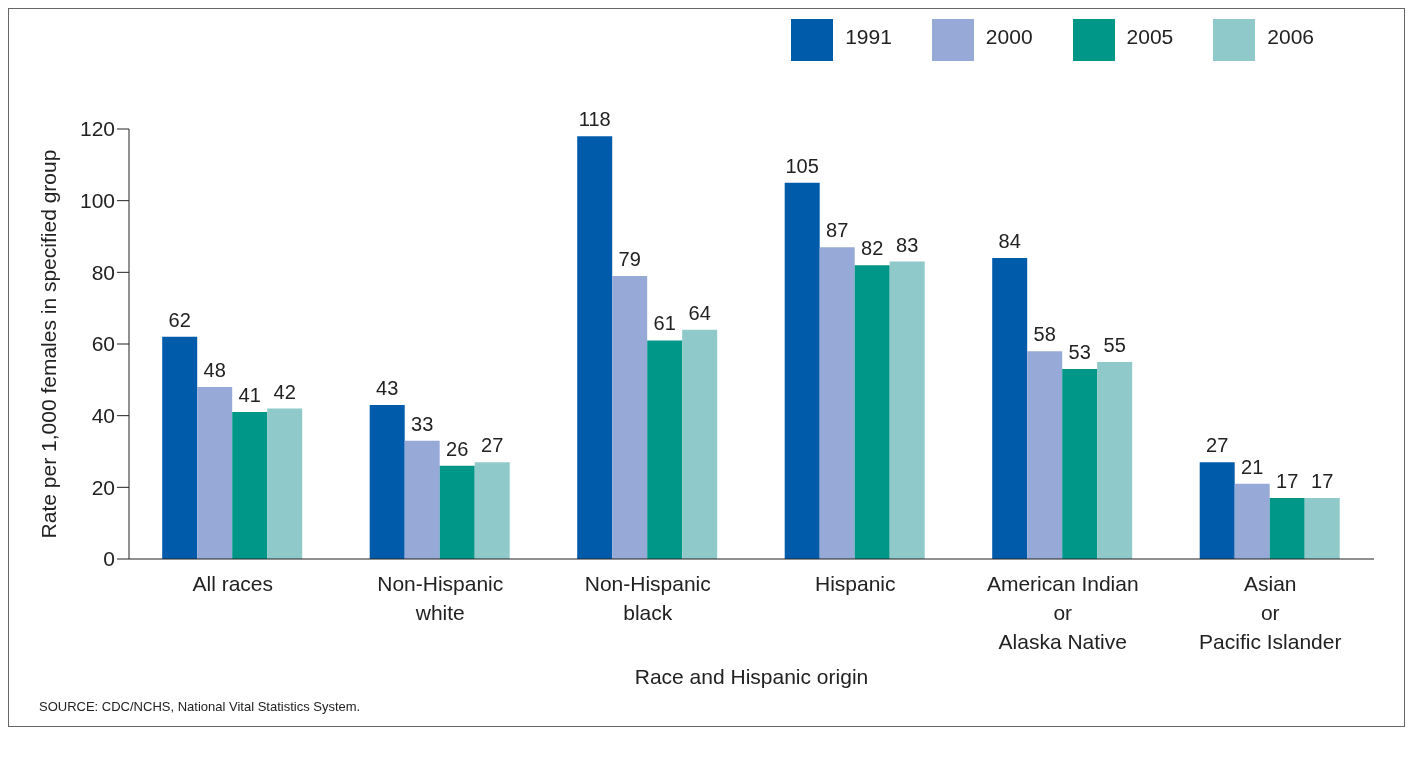 This screenshot has height=762, width=1423. I want to click on legend-label: 2000, so click(1009, 37).